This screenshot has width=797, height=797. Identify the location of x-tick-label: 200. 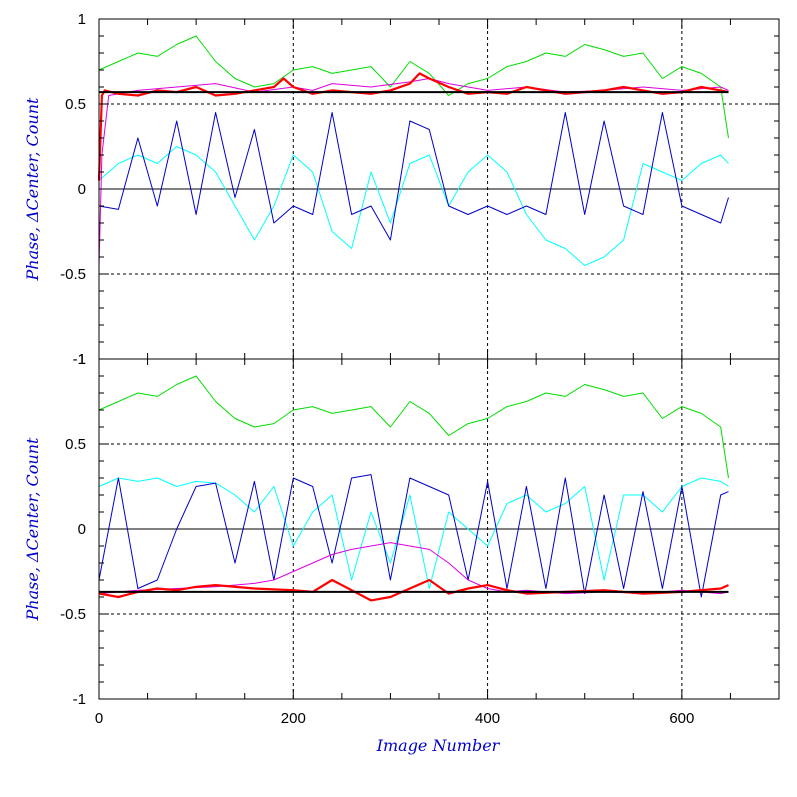
(293, 718).